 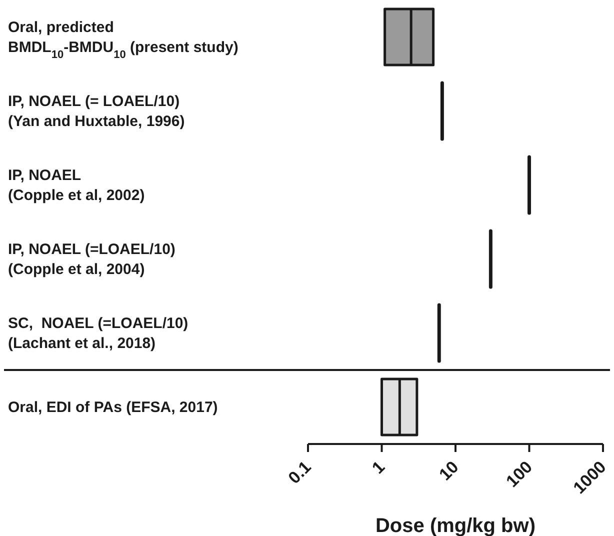 What do you see at coordinates (455, 525) in the screenshot?
I see `x-axis-title: Dose (mg/kg bw)` at bounding box center [455, 525].